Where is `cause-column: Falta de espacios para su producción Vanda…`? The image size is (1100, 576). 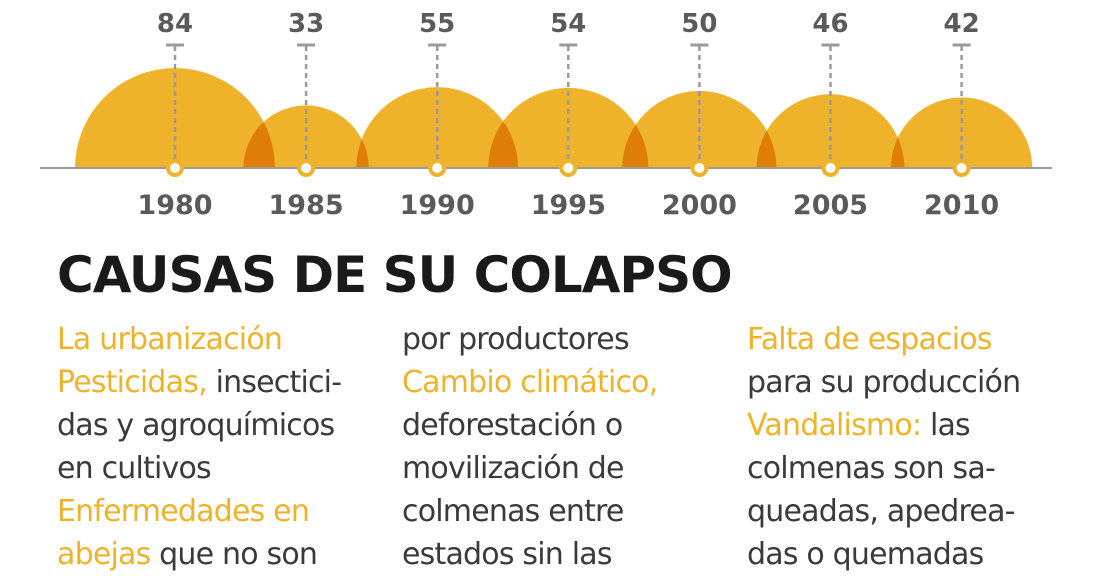
cause-column: Falta de espacios para su producción Vanda… is located at coordinates (912, 447).